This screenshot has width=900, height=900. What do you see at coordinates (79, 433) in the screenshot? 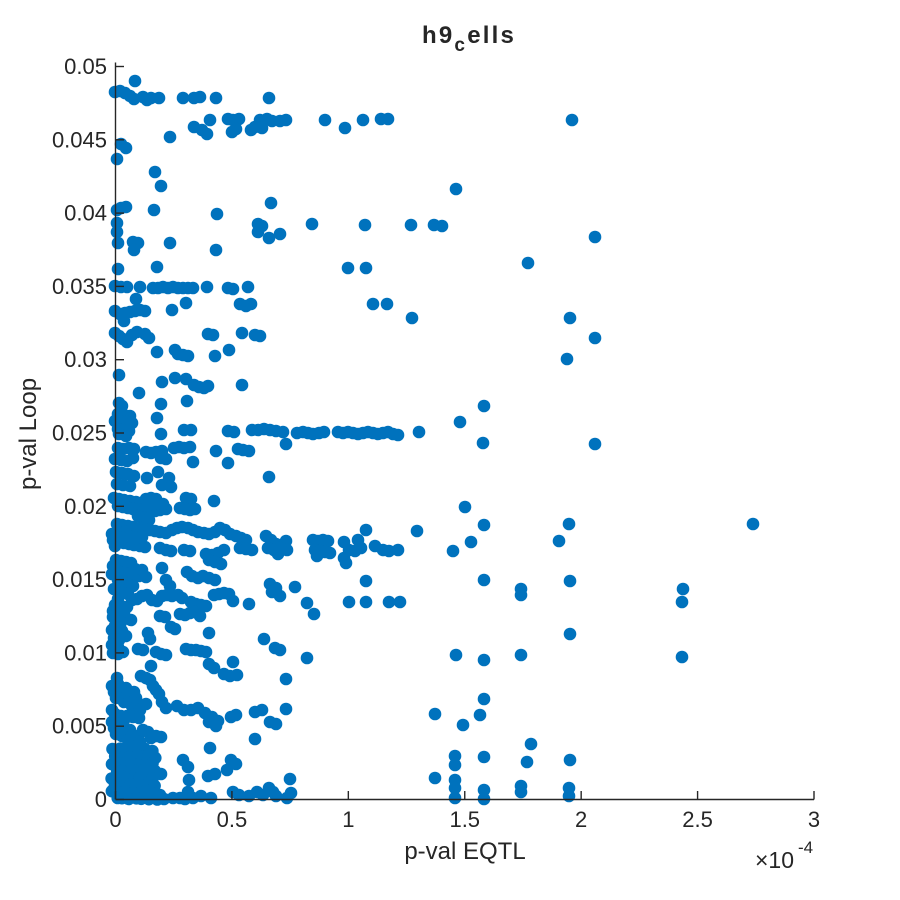
I see `svg-text: 0.025` at bounding box center [79, 433].